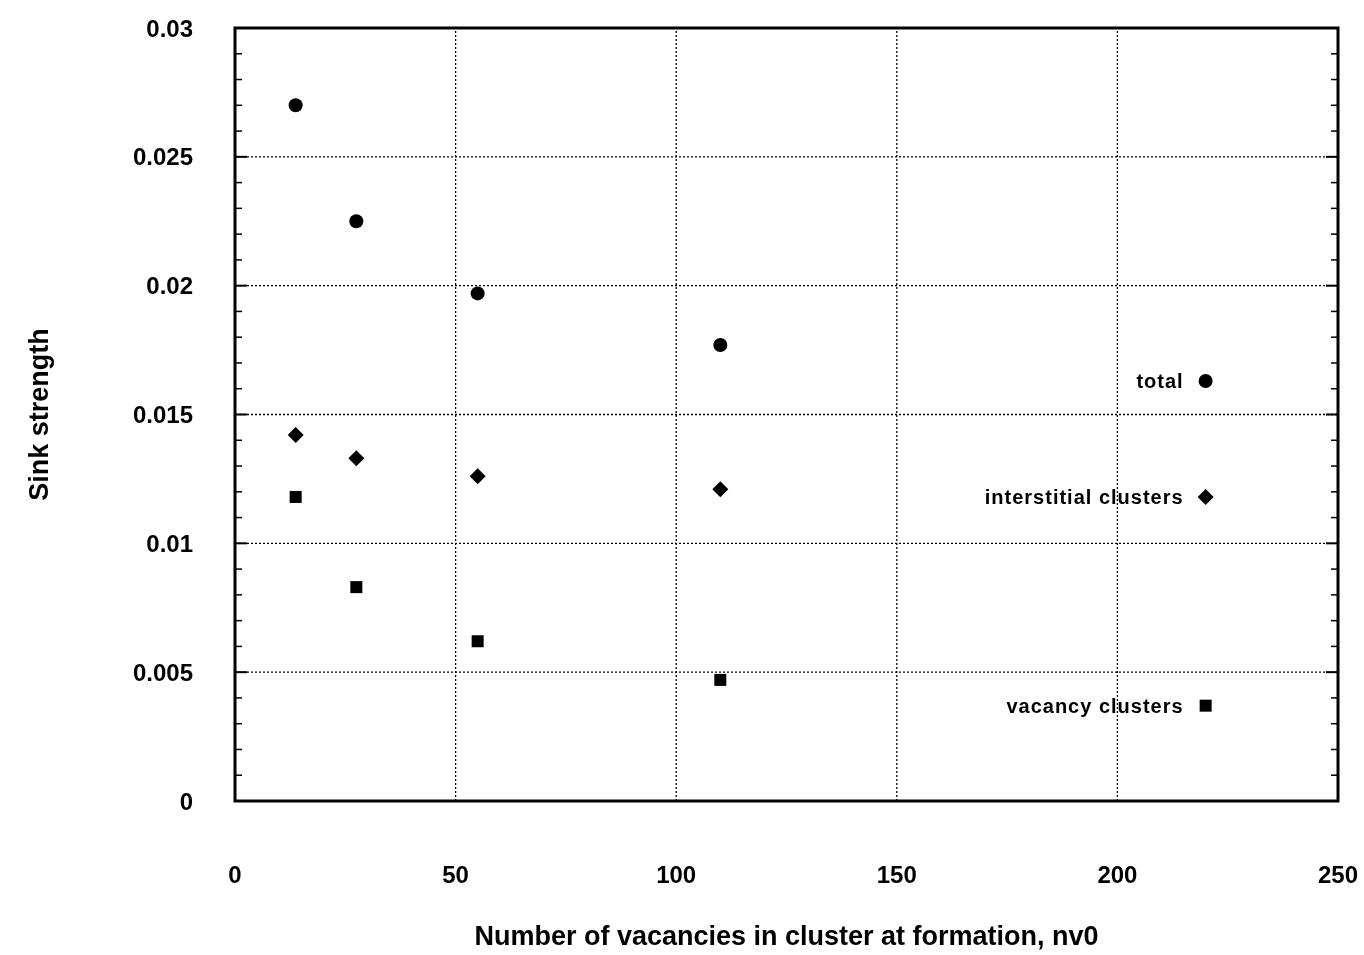 The width and height of the screenshot is (1364, 955). I want to click on series-label: total, so click(1160, 381).